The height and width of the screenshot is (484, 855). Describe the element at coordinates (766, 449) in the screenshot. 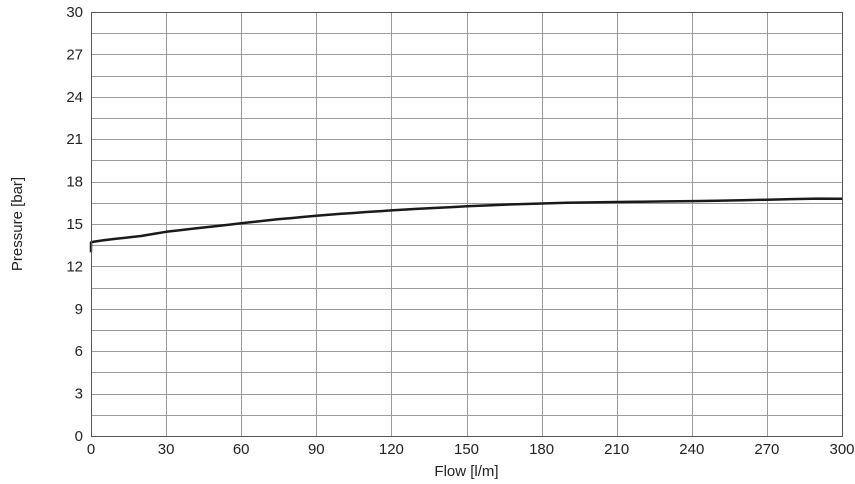

I see `x-tick-label: 270` at that location.